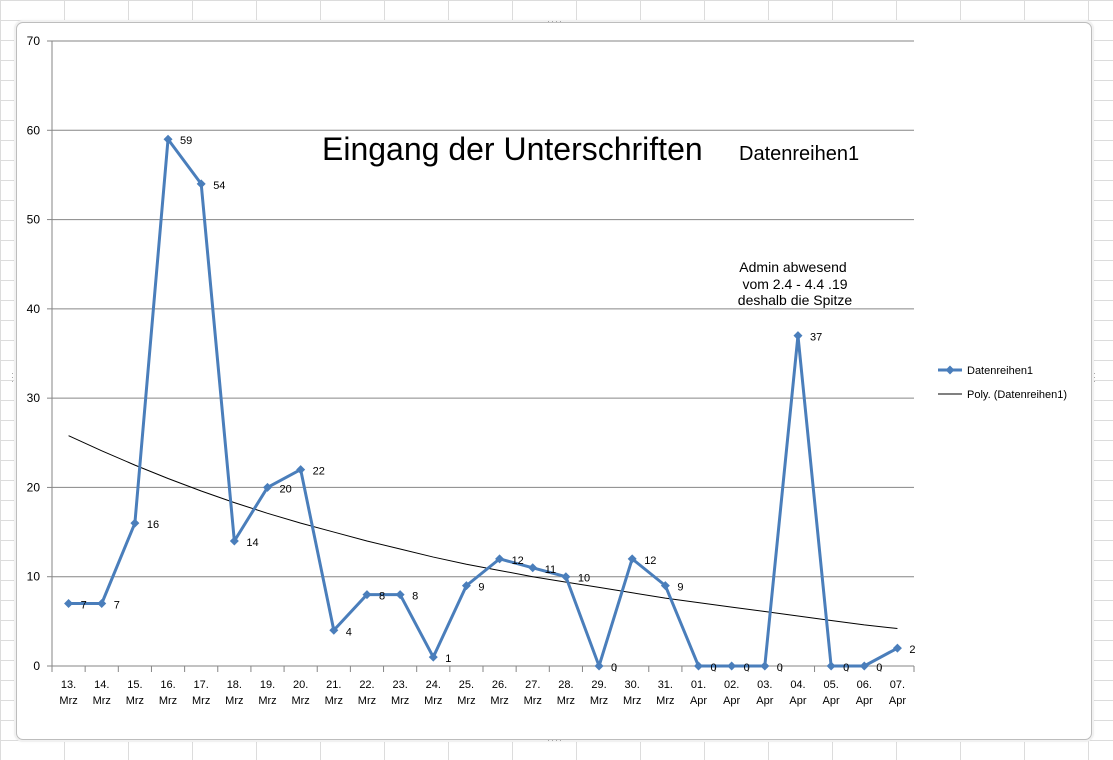 The width and height of the screenshot is (1113, 760). I want to click on legend-series-label: Datenreihen1, so click(1000, 371).